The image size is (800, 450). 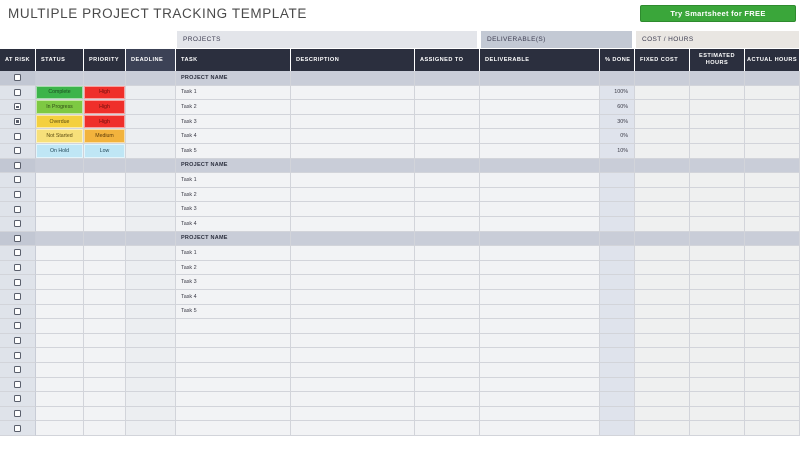 I want to click on cell-status: In Progress, so click(x=60, y=107).